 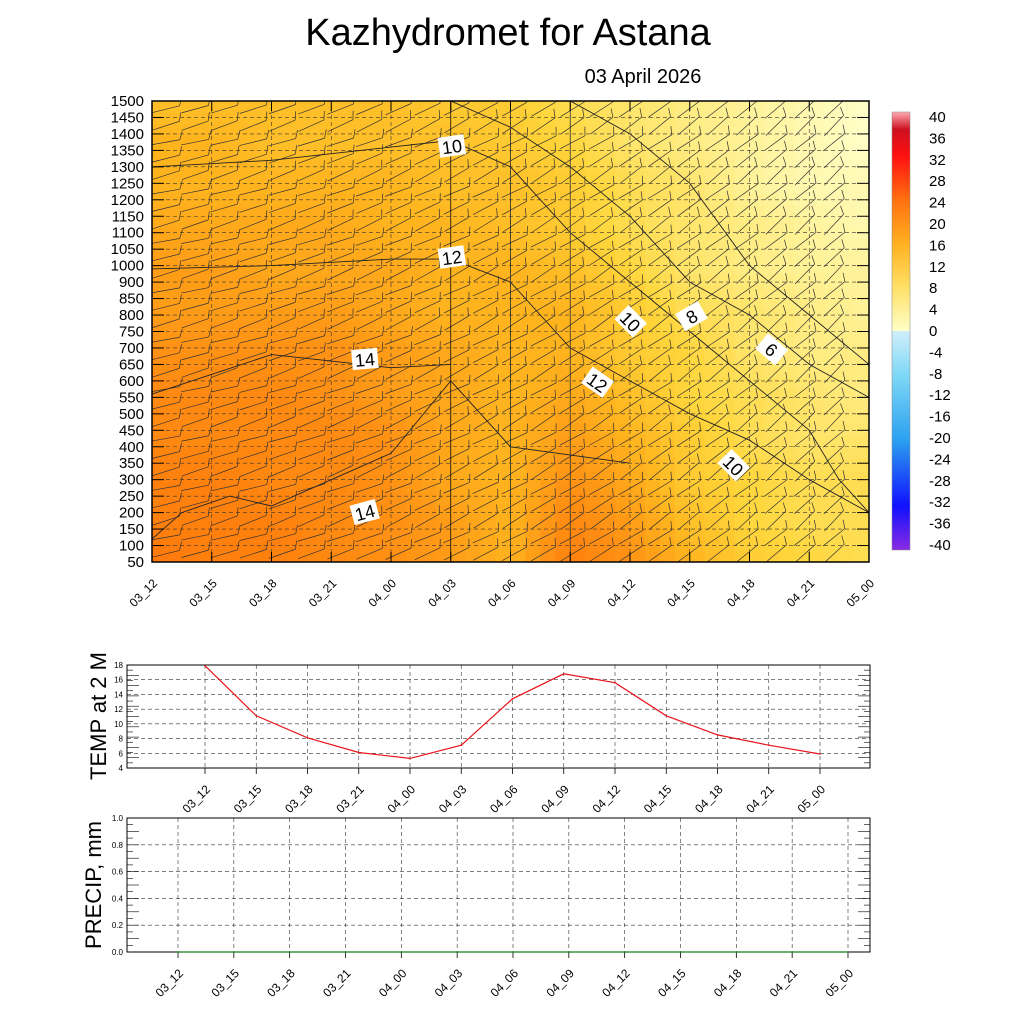 What do you see at coordinates (131, 546) in the screenshot?
I see `ytick-label: 100` at bounding box center [131, 546].